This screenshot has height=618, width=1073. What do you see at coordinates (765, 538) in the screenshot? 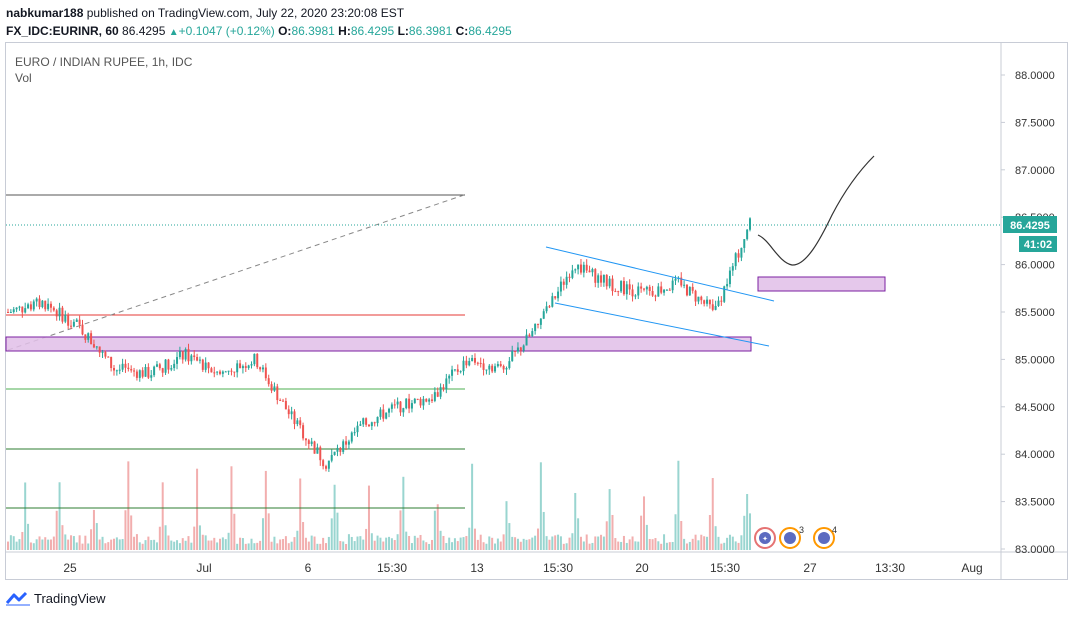
I see `event-badge-economic: ✦` at bounding box center [765, 538].